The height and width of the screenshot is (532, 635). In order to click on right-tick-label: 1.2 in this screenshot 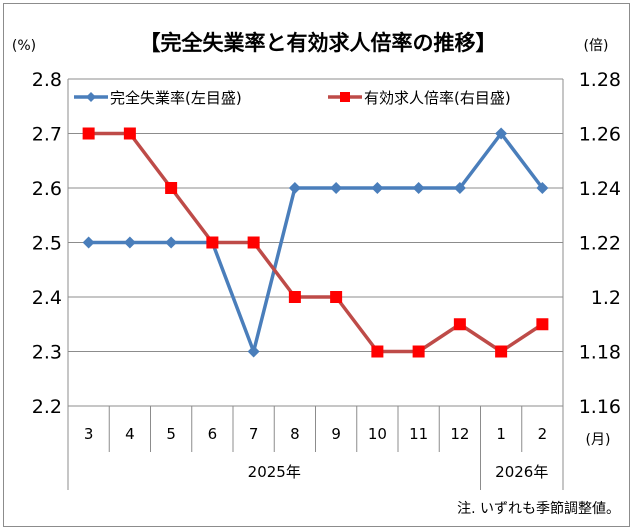, I will do `click(606, 298)`.